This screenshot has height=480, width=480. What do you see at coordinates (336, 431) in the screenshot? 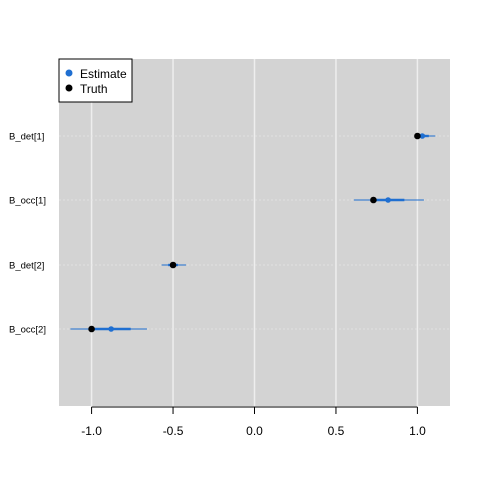
I see `x-tick-label: 0.5` at bounding box center [336, 431].